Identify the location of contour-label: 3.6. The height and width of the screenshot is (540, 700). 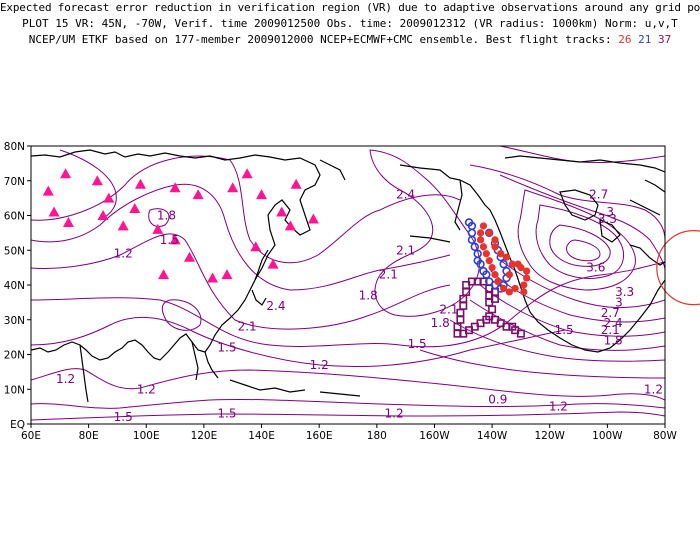
(595, 268).